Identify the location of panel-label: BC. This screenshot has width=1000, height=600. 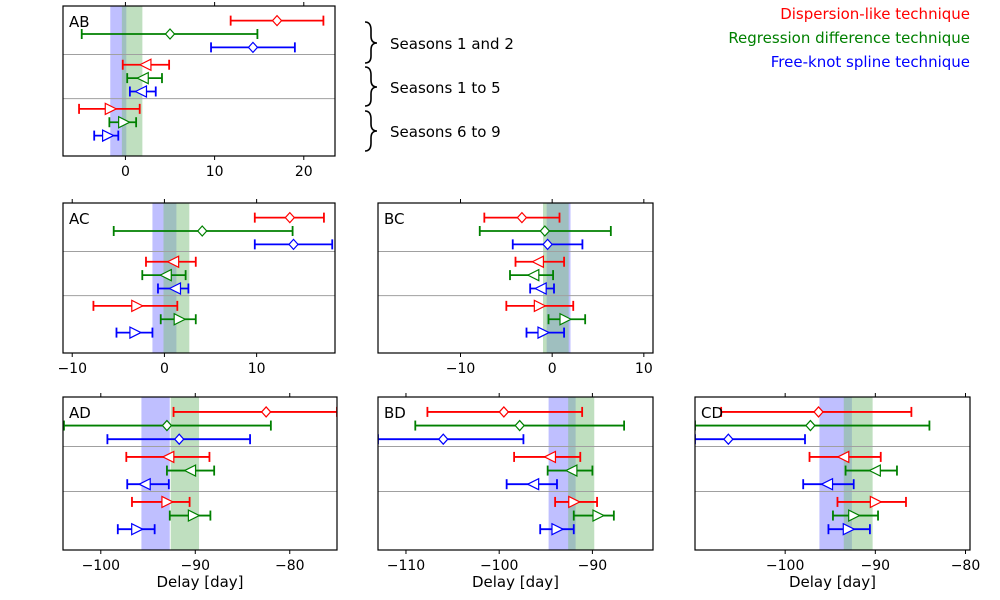
(394, 219).